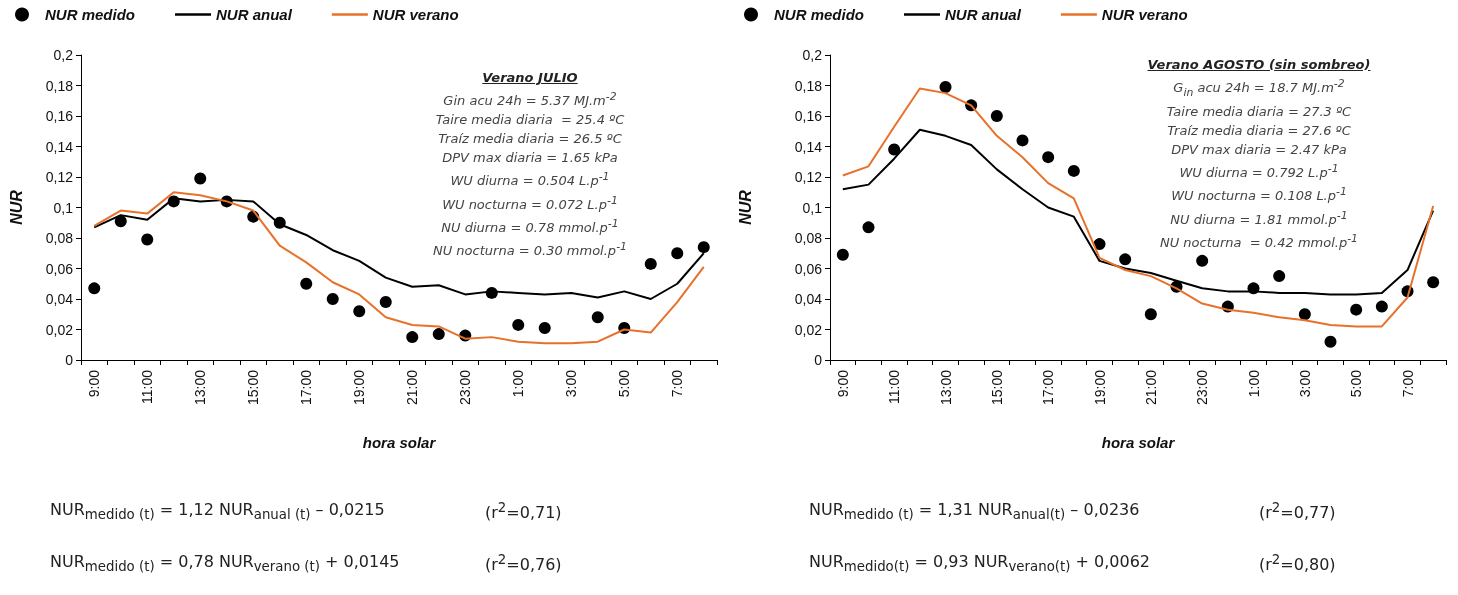 This screenshot has height=595, width=1458. What do you see at coordinates (412, 387) in the screenshot?
I see `x-tick-label: 21:00` at bounding box center [412, 387].